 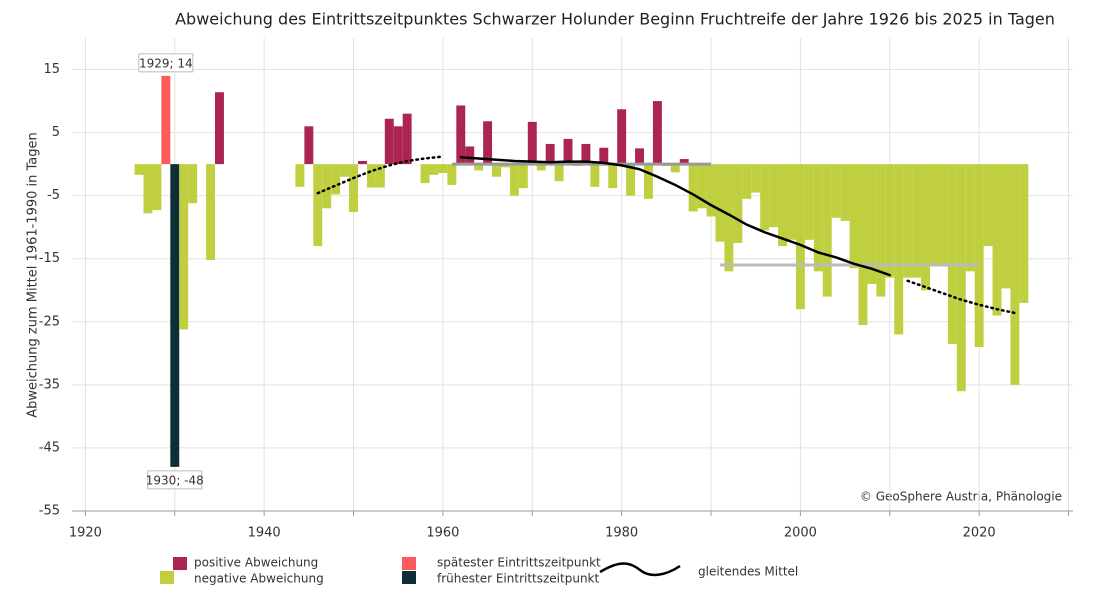 What do you see at coordinates (621, 533) in the screenshot?
I see `x-tick-label: 1980` at bounding box center [621, 533].